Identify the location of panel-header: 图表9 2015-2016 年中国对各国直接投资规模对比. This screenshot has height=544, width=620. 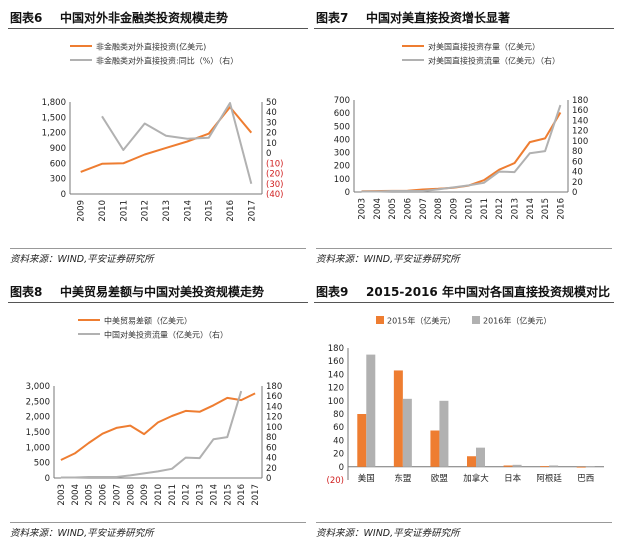
(464, 291).